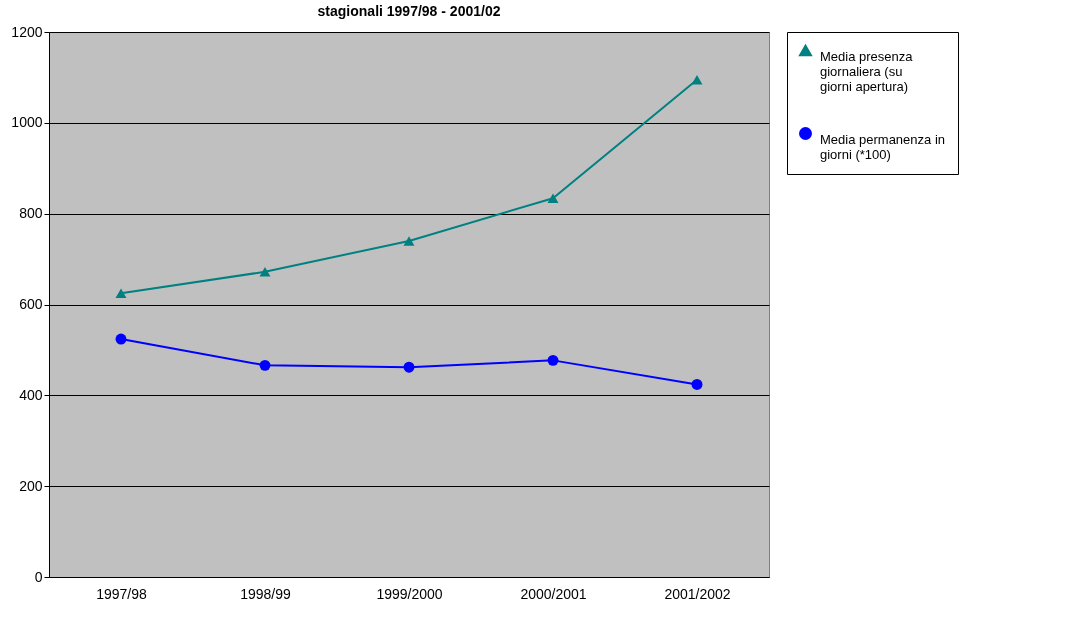  Describe the element at coordinates (38, 576) in the screenshot. I see `y-tick-label: 0` at that location.